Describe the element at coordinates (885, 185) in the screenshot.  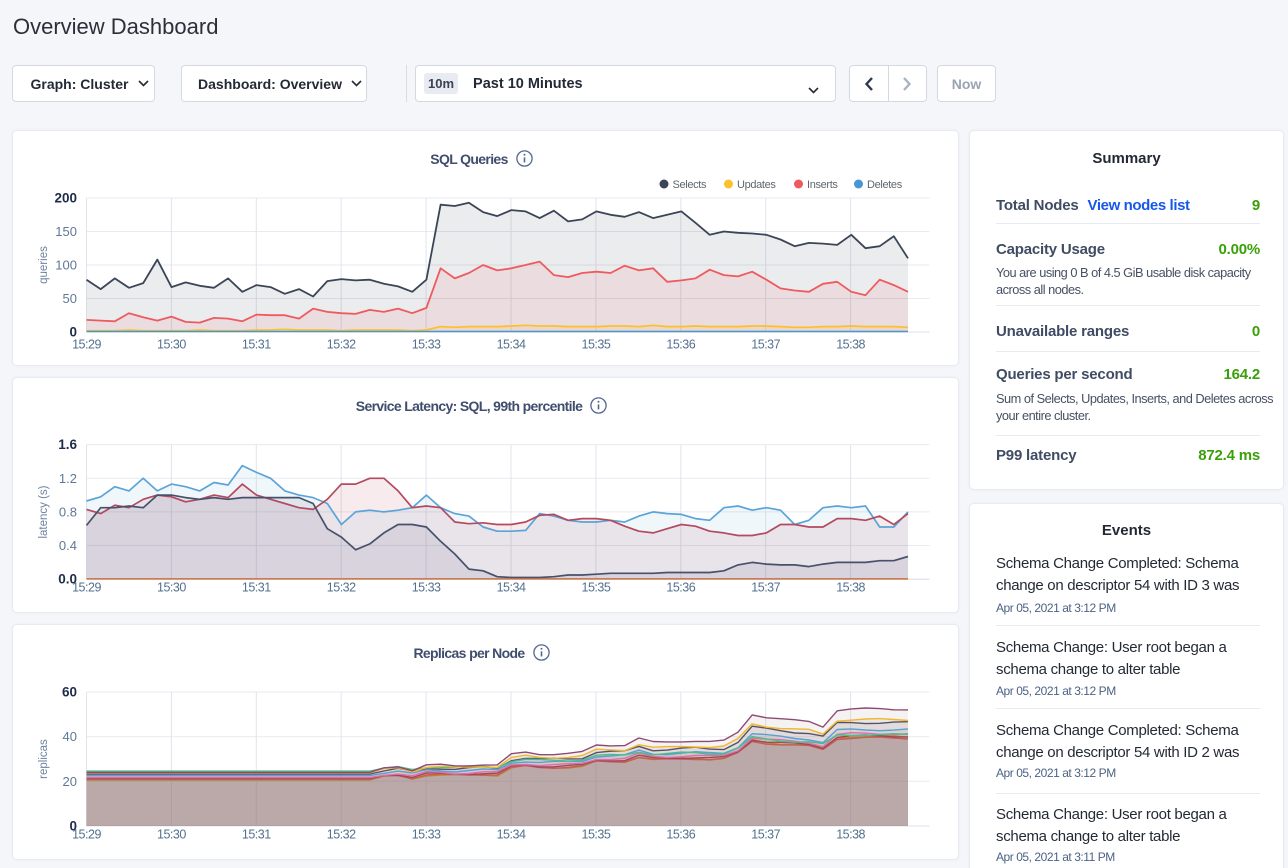
I see `svg-text: Deletes` at that location.